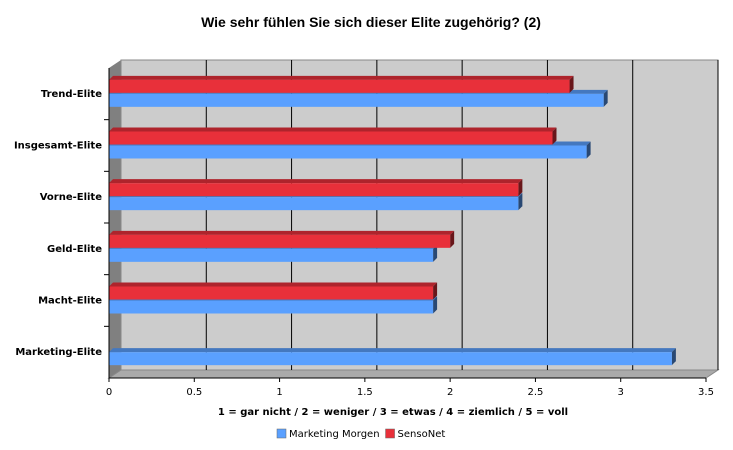  Describe the element at coordinates (71, 197) in the screenshot. I see `category-label: Vorne-Elite` at that location.